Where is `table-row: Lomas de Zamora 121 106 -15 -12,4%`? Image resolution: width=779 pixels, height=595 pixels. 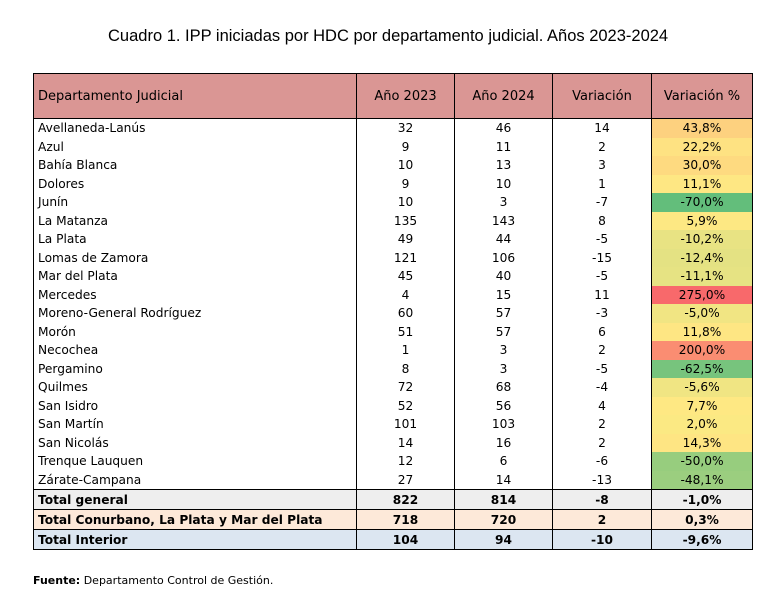
table-row: Lomas de Zamora 121 106 -15 -12,4% is located at coordinates (393, 257).